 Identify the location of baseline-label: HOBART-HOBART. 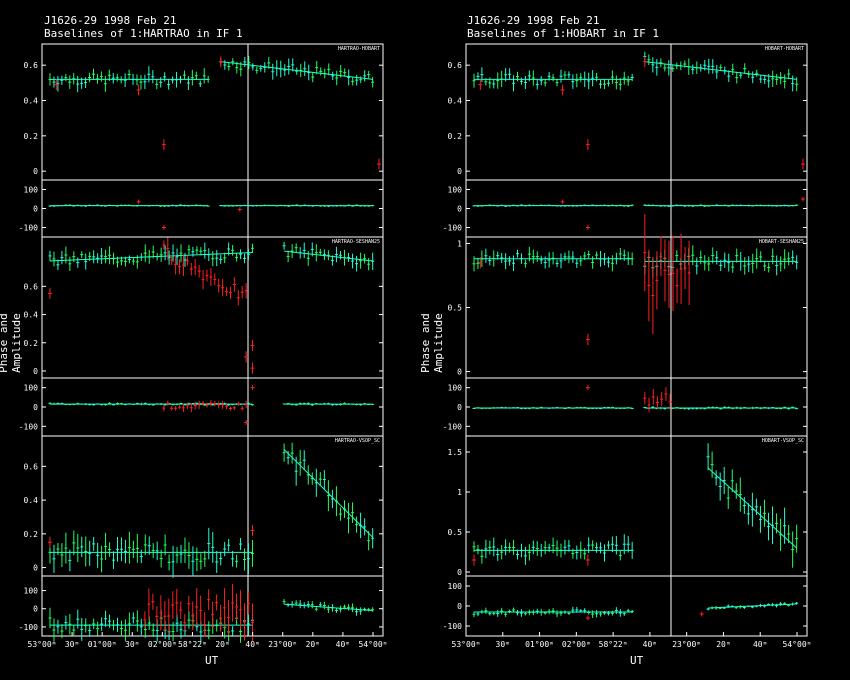
(784, 49).